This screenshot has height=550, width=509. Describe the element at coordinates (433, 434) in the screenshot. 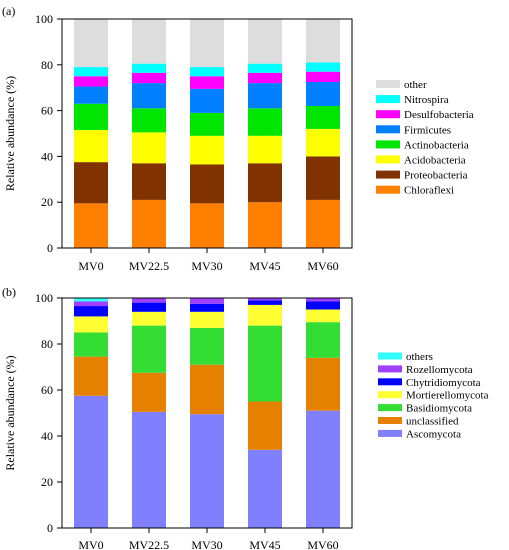

I see `legend-label: Ascomycota` at that location.